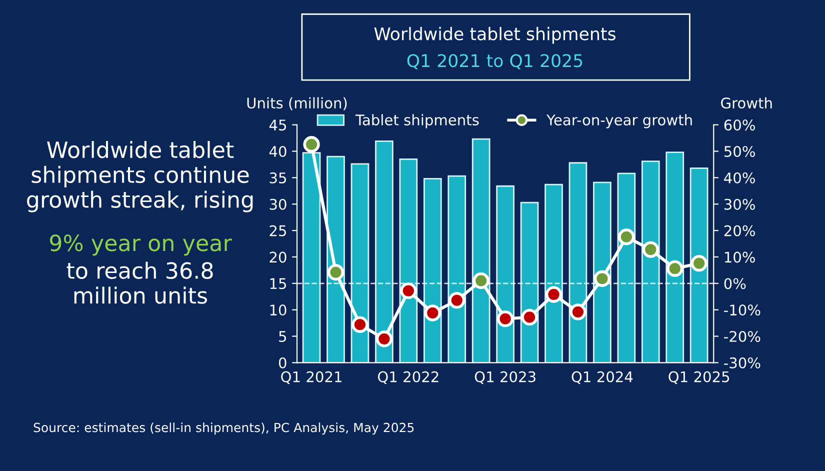  I want to click on text: Worldwide tablet shipments continue growth streak, rising, so click(140, 176).